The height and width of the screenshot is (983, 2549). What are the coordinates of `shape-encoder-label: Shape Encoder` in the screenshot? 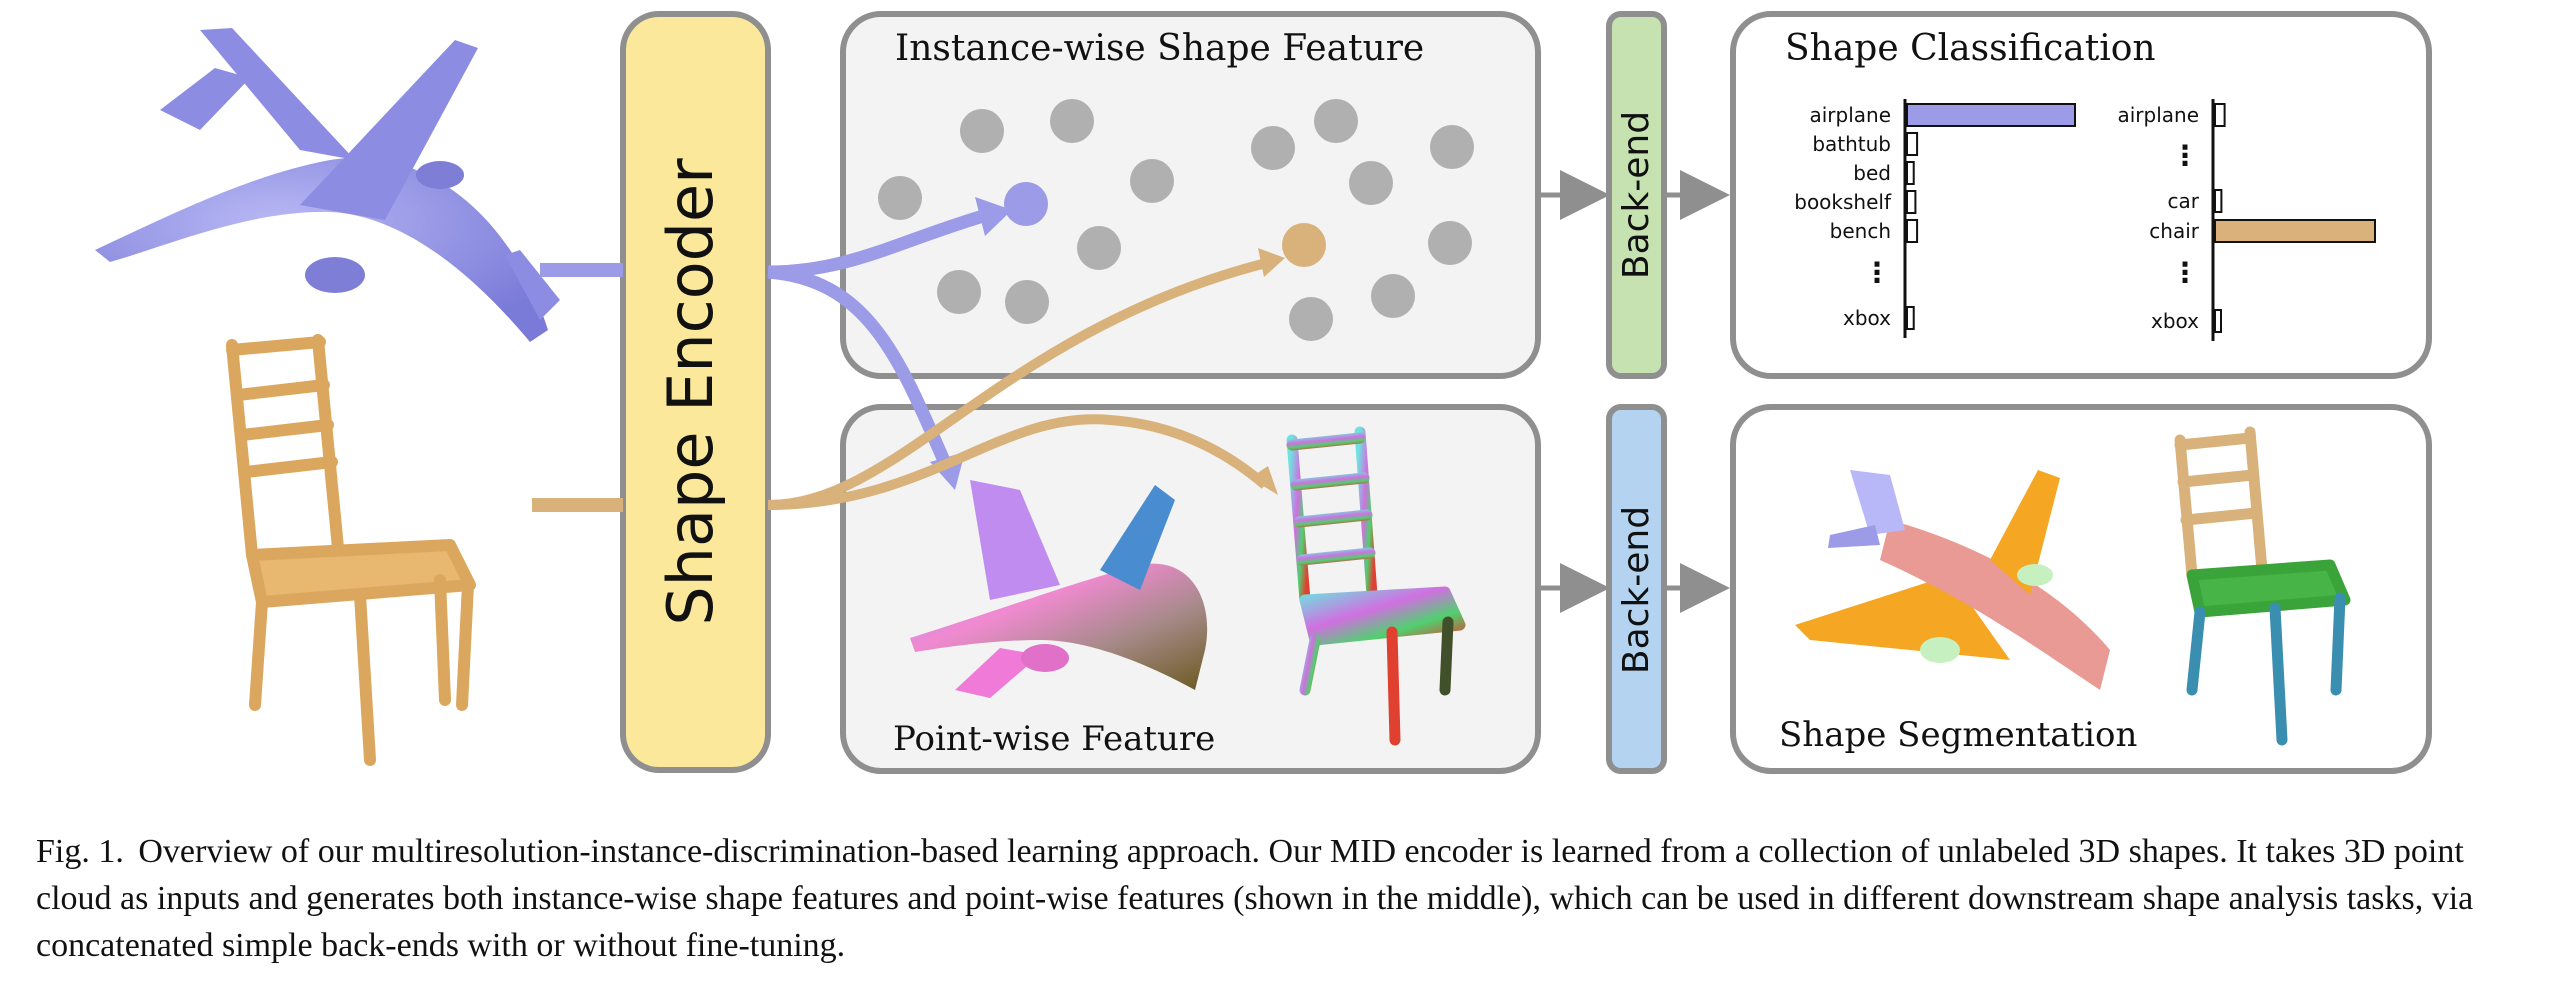 It's located at (690, 392).